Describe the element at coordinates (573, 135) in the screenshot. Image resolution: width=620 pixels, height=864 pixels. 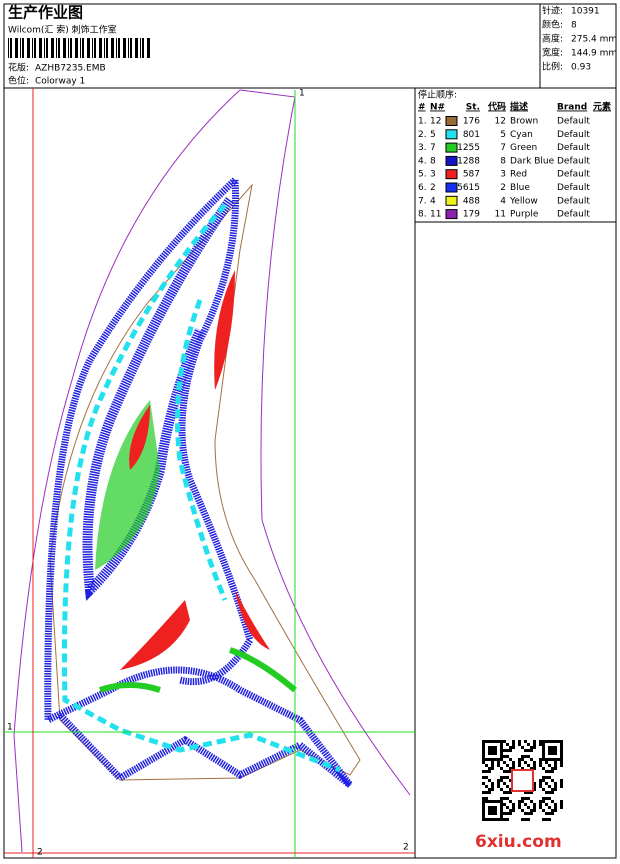
I see `brand: Default` at that location.